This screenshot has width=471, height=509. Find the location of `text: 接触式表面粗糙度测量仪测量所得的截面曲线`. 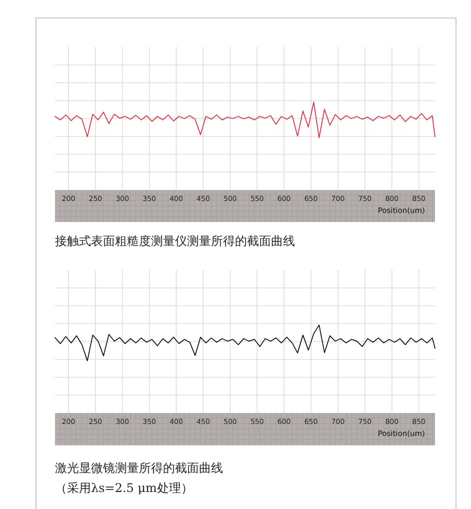

text: 接触式表面粗糙度测量仪测量所得的截面曲线 is located at coordinates (175, 241).